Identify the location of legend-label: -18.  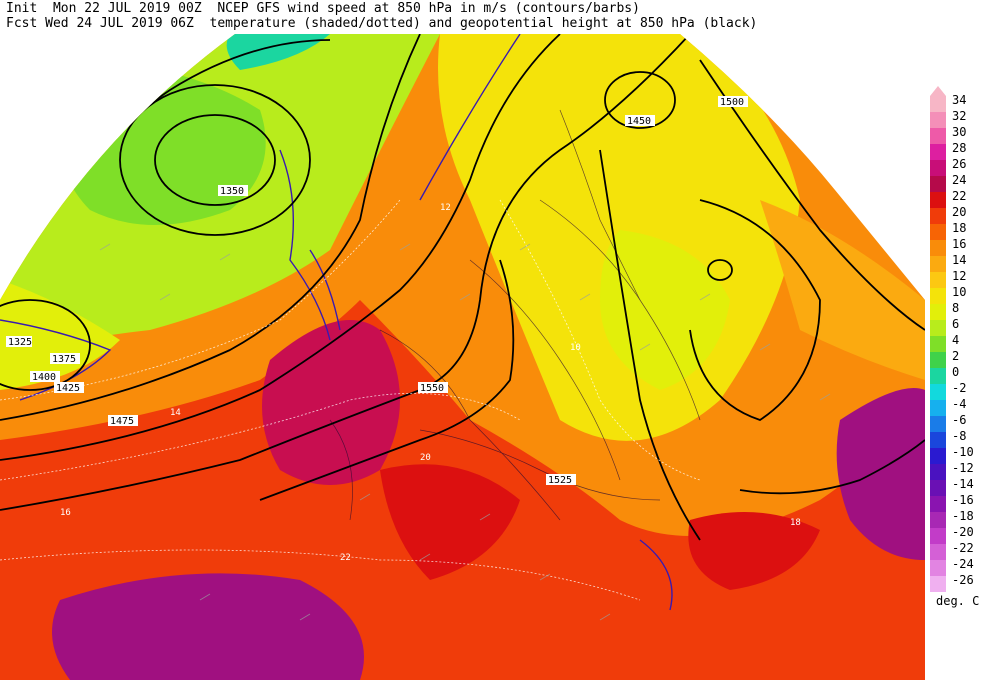
(963, 516).